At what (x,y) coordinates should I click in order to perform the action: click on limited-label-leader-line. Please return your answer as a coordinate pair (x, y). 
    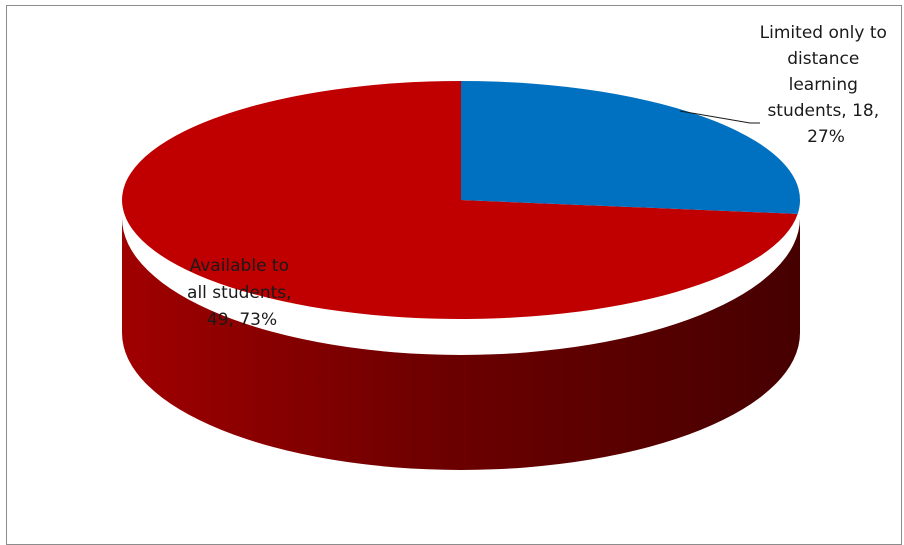
    Looking at the image, I should click on (719, 117).